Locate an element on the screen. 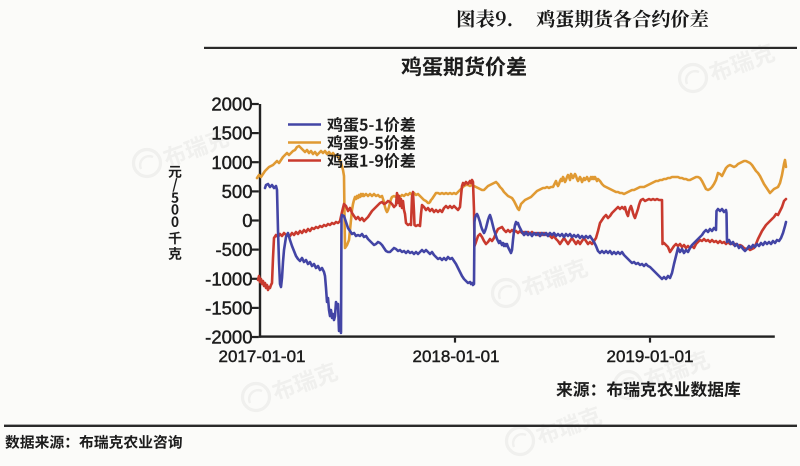  svg-text: 2017-01-01 is located at coordinates (262, 356).